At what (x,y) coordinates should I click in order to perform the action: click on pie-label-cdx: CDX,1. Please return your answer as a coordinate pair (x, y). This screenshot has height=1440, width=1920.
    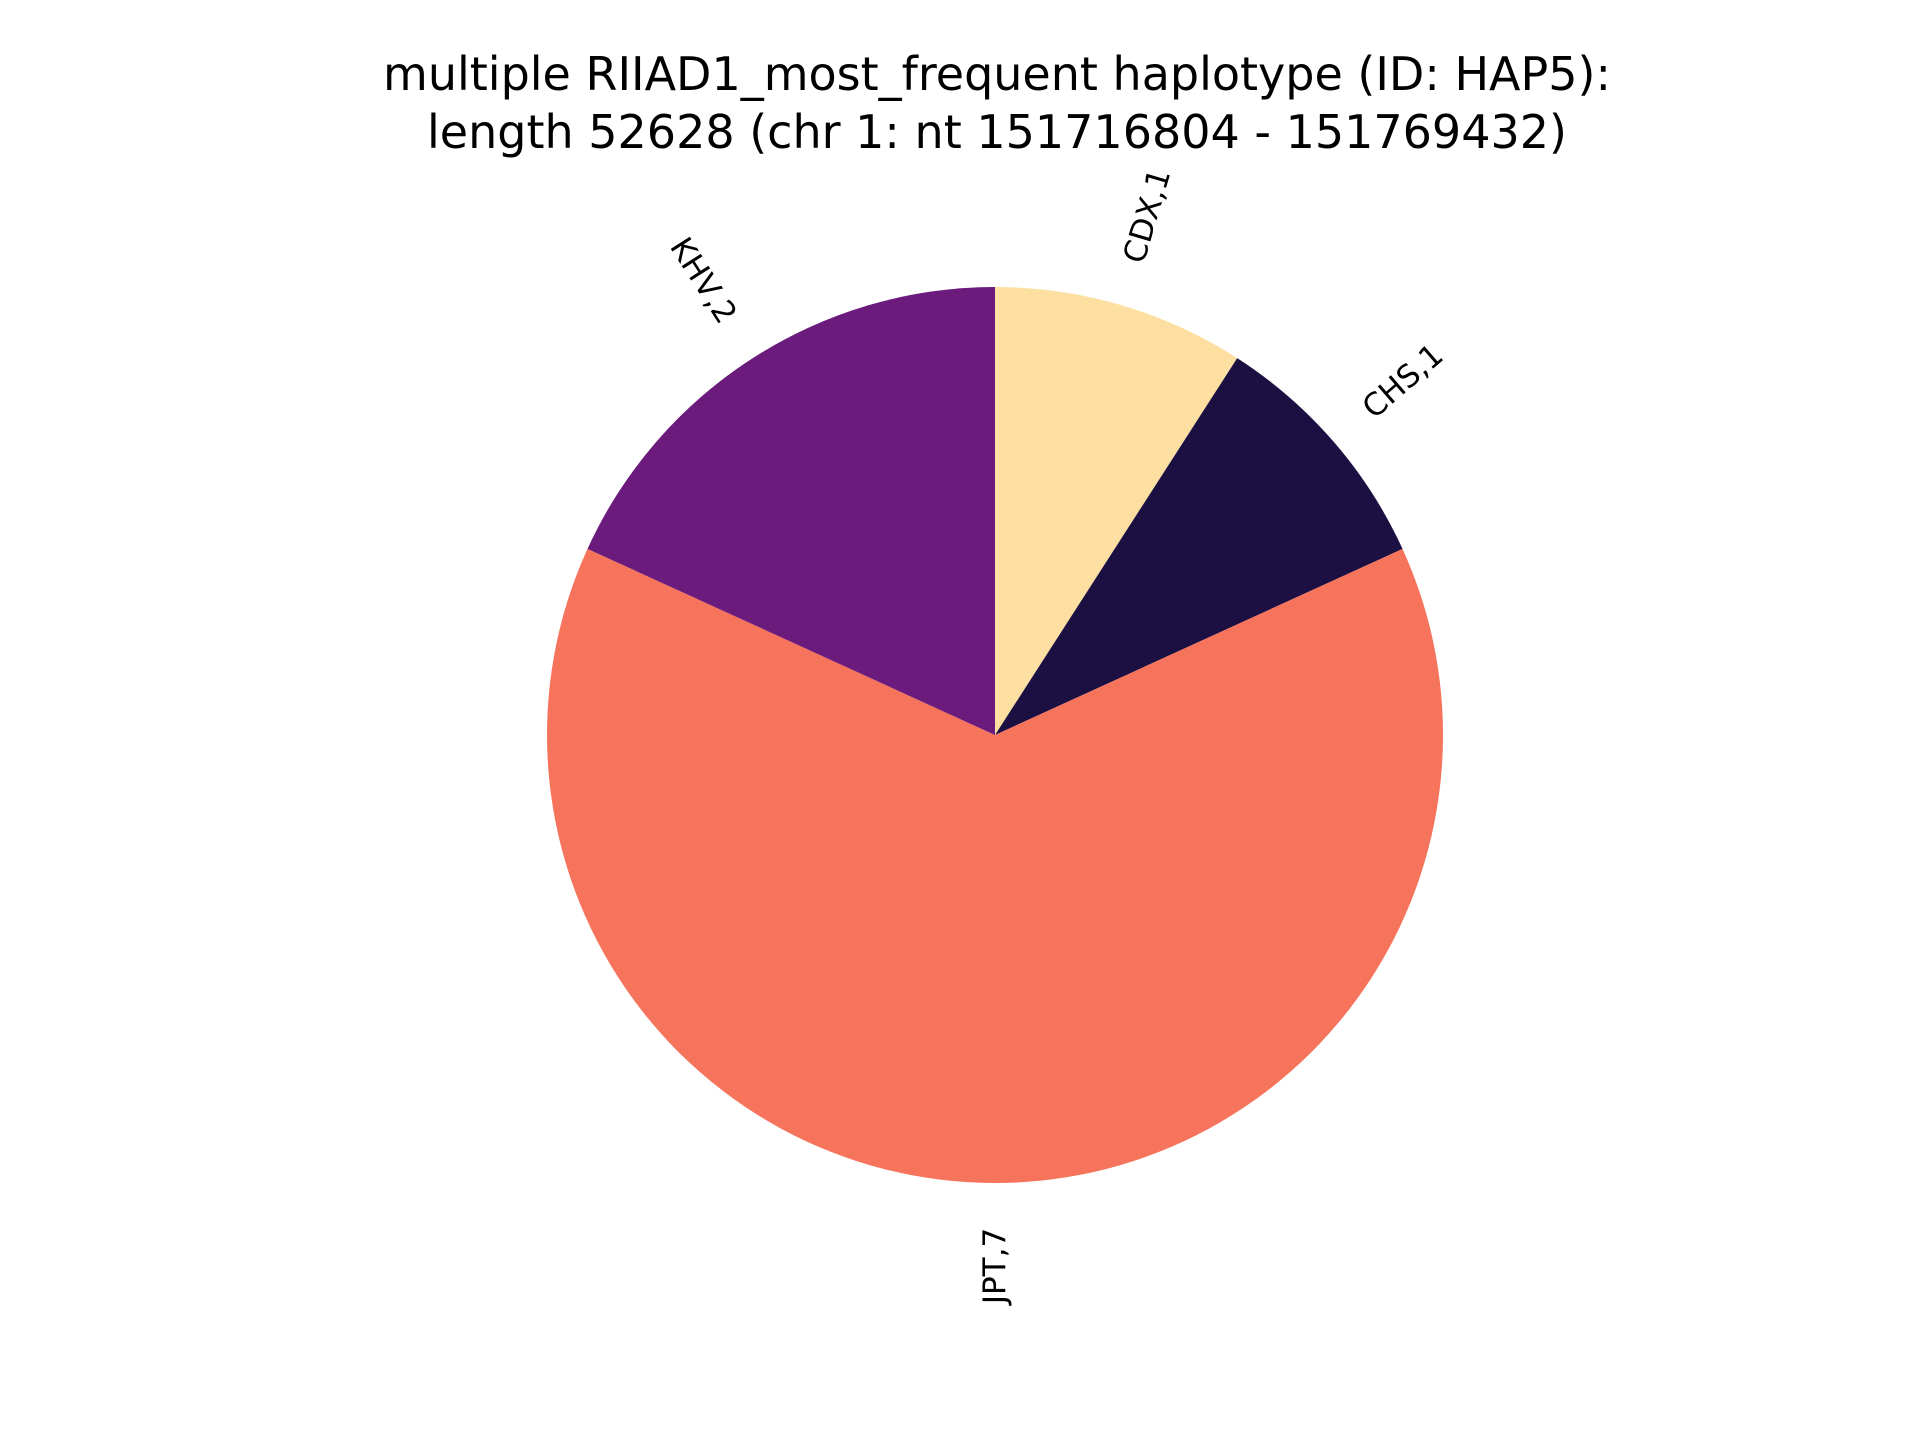
    Looking at the image, I should click on (1148, 216).